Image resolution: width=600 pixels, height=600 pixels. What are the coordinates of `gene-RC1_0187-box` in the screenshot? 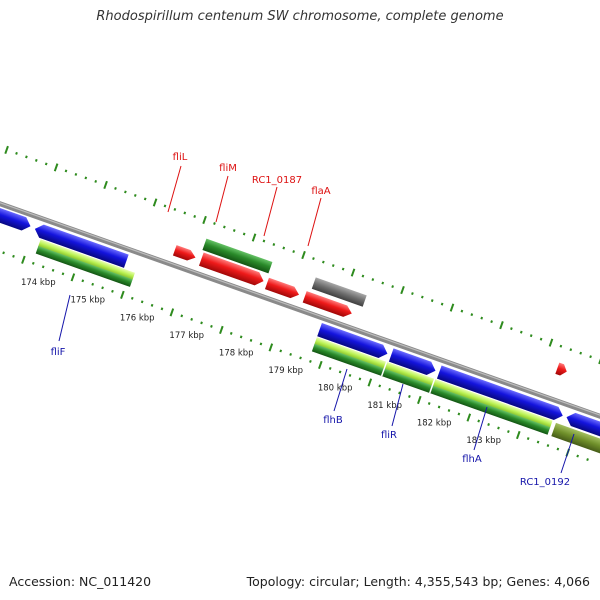 It's located at (282, 289).